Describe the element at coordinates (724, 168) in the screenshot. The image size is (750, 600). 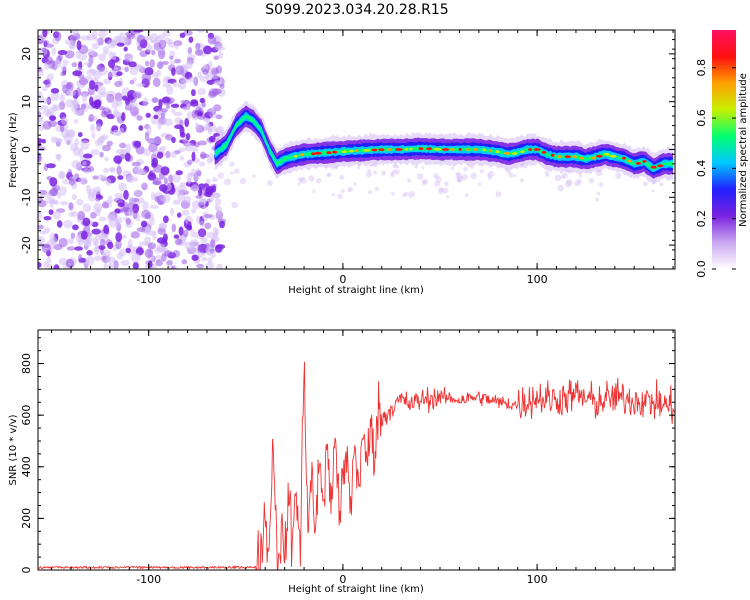
I see `colorbar-ticks` at that location.